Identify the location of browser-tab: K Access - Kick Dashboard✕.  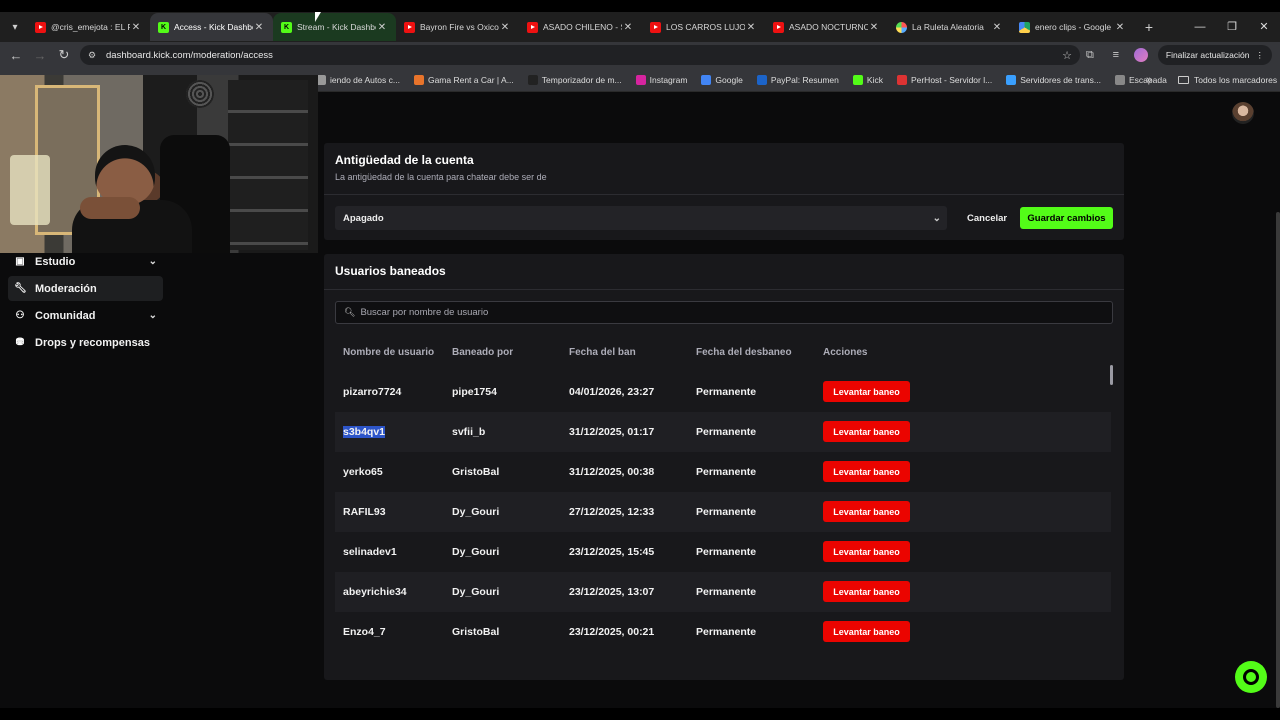
(211, 27).